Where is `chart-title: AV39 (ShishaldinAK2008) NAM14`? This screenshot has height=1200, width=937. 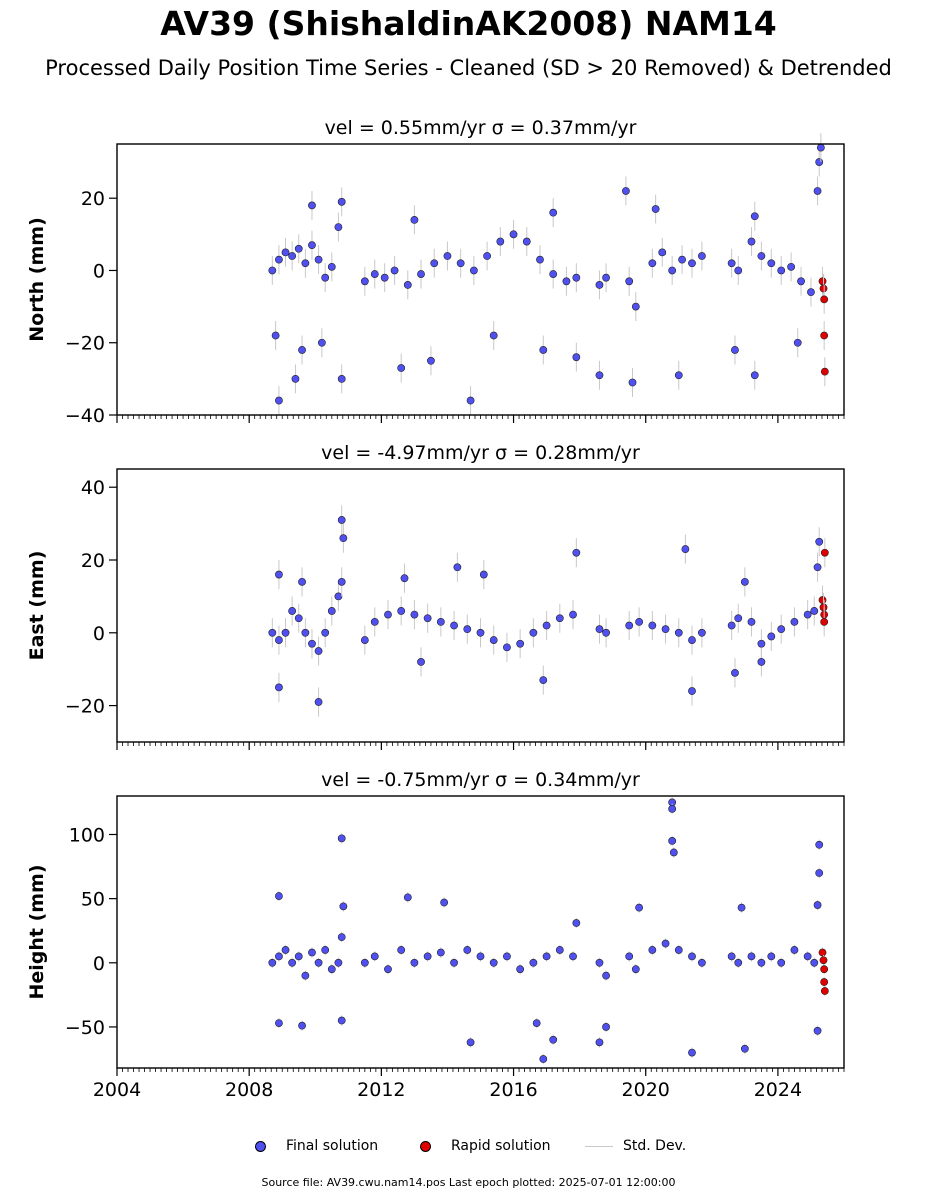 chart-title: AV39 (ShishaldinAK2008) NAM14 is located at coordinates (468, 23).